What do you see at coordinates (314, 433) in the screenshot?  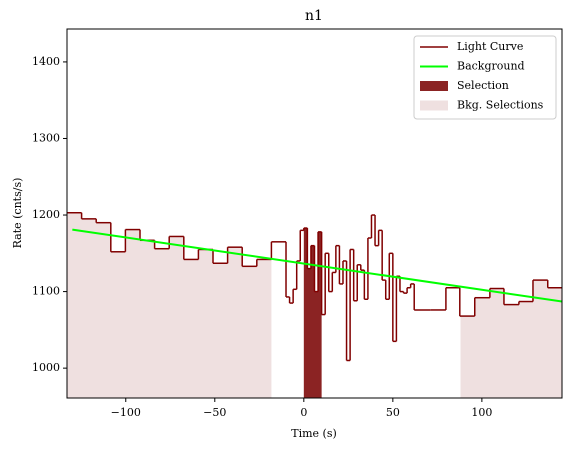 I see `x-axis-label: Time (s)` at bounding box center [314, 433].